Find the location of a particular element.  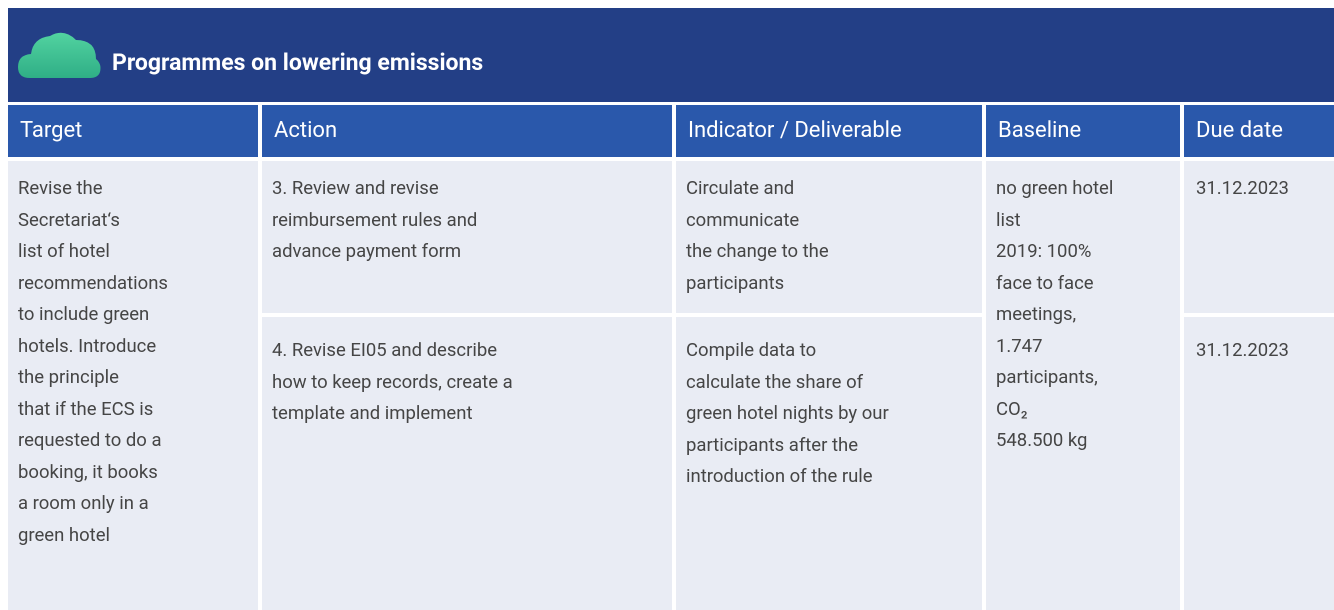

cell-text: participants is located at coordinates (735, 282).